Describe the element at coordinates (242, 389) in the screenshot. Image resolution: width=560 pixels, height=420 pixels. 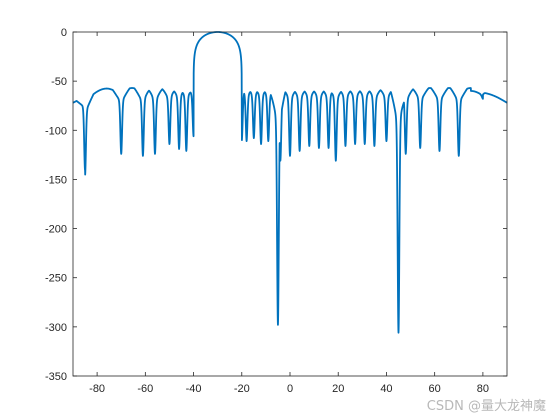
I see `x-tick-label: -20` at that location.